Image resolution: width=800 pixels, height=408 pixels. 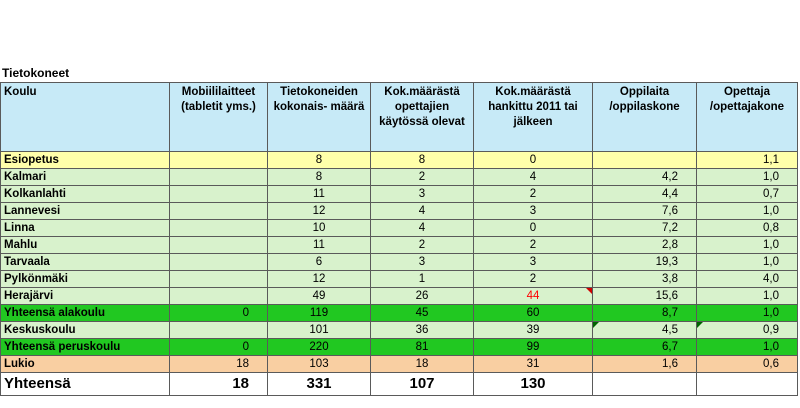 I want to click on cell-oppilaita: 7,6, so click(x=644, y=211).